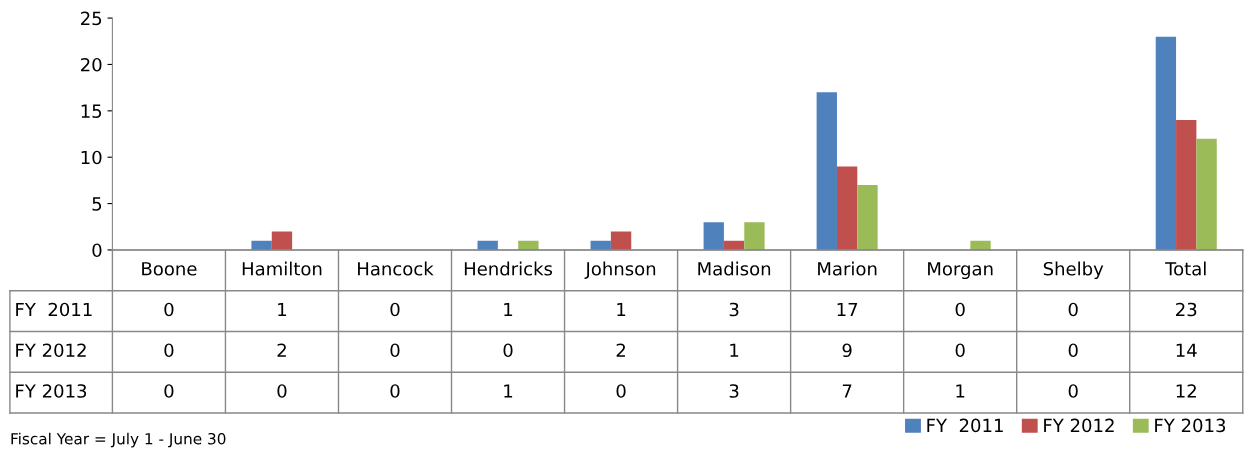 This screenshot has height=452, width=1249. What do you see at coordinates (1186, 391) in the screenshot?
I see `data-label: 12` at bounding box center [1186, 391].